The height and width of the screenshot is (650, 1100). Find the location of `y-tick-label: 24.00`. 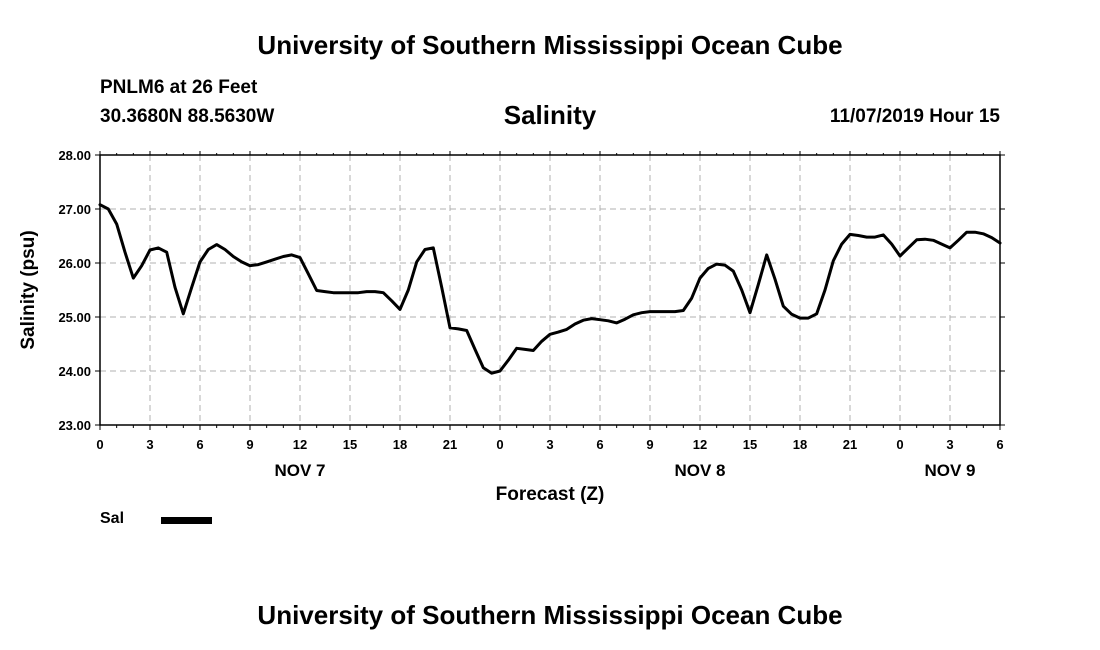

y-tick-label: 24.00 is located at coordinates (74, 371).